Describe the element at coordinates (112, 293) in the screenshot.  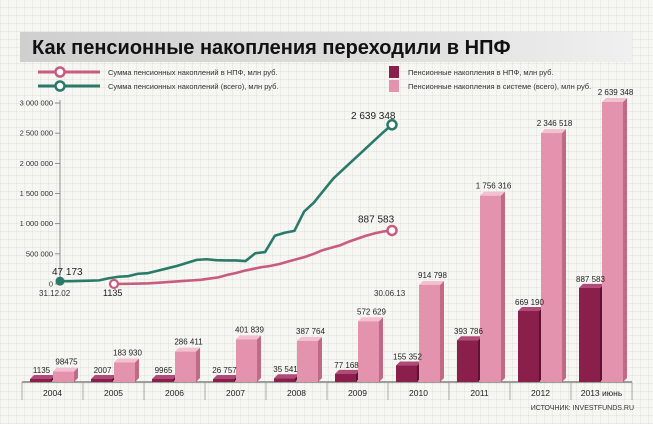
I see `line-npf-start-label: 1135` at that location.